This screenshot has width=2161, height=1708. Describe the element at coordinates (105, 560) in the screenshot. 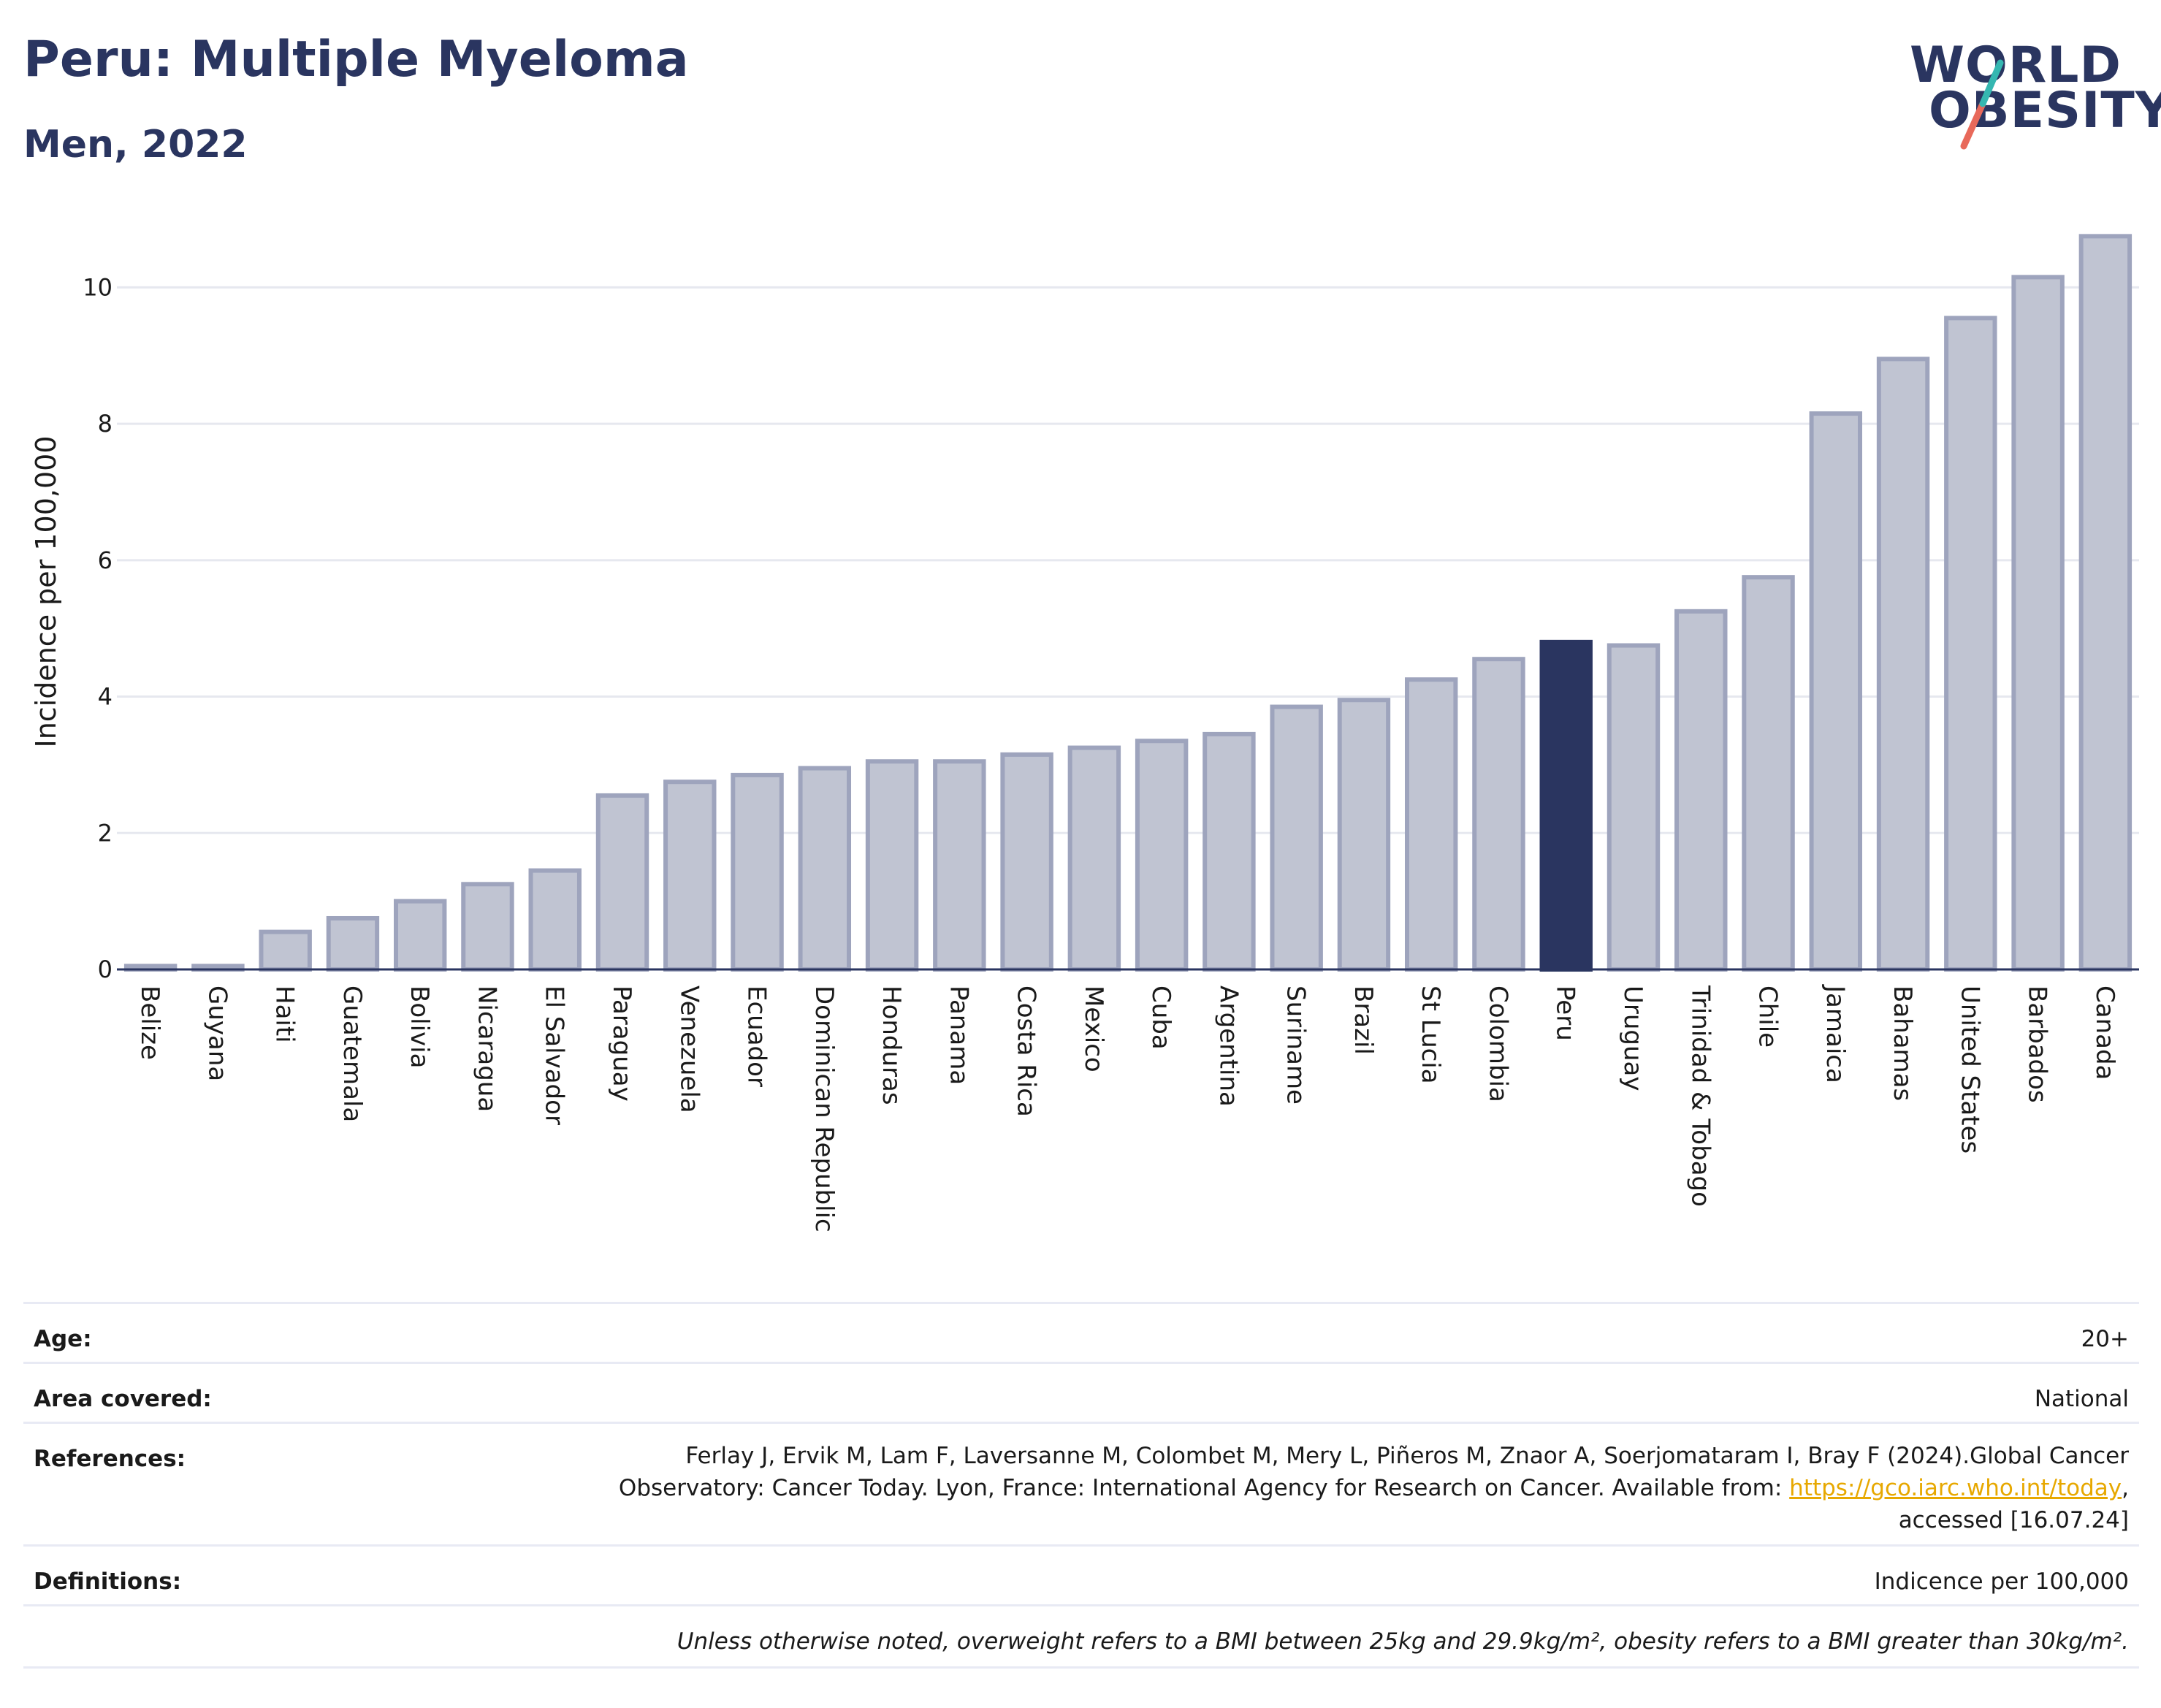

I see `y-tick-label: 6` at that location.